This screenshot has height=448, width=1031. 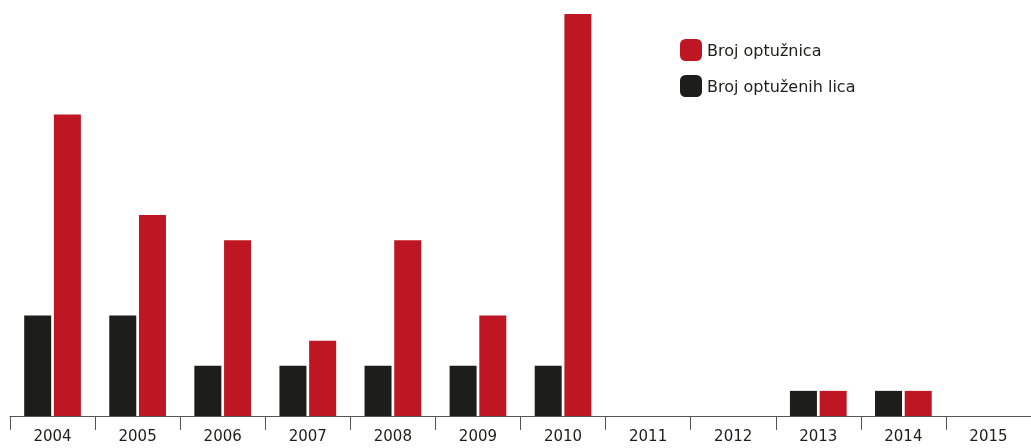 I want to click on legend-label: Broj optužnica, so click(x=764, y=50).